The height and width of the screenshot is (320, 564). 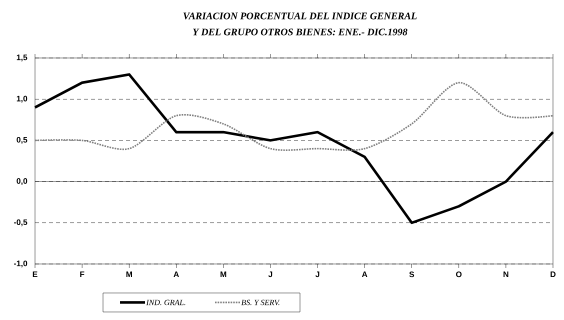 I want to click on legend-label: BS. Y SERV., so click(x=260, y=303).